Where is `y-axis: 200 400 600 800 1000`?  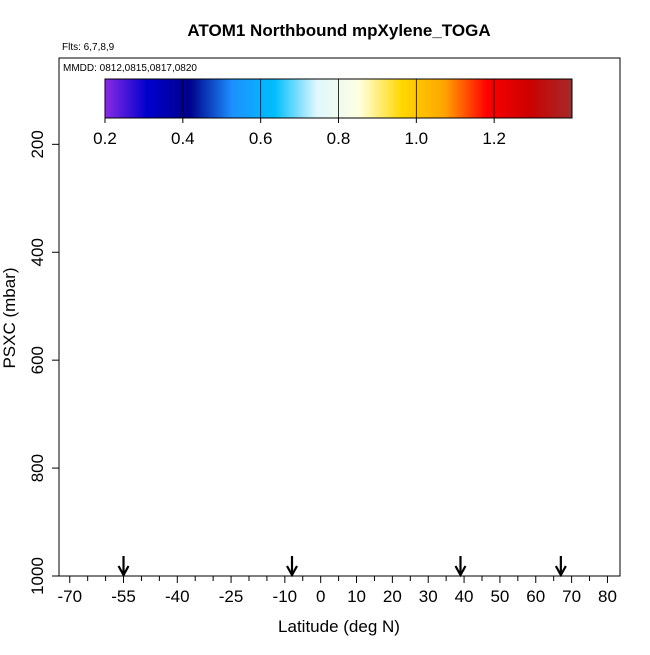 y-axis: 200 400 600 800 1000 is located at coordinates (43, 362).